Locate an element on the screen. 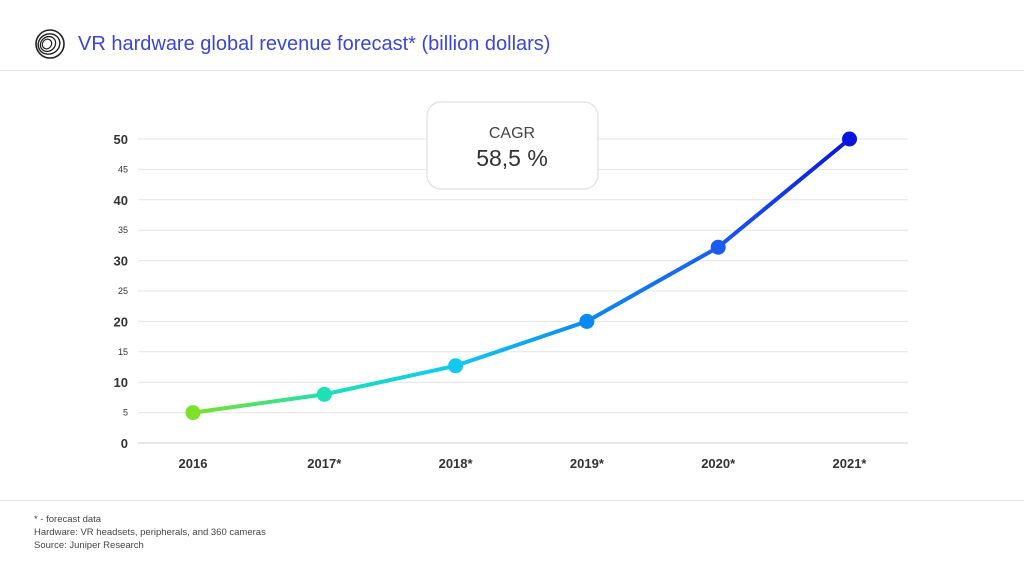 This screenshot has height=576, width=1024. y-tick-label: 30 is located at coordinates (121, 261).